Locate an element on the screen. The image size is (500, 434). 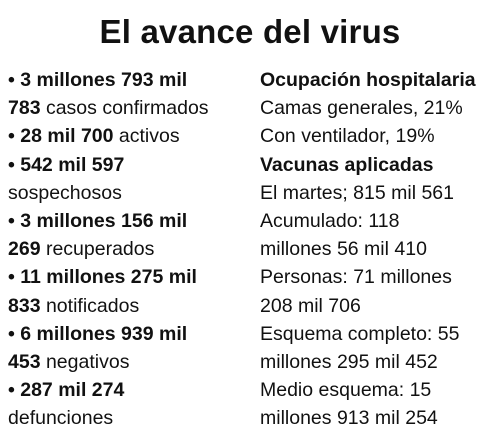
stat-line: • 3 millones 793 mil is located at coordinates (133, 80).